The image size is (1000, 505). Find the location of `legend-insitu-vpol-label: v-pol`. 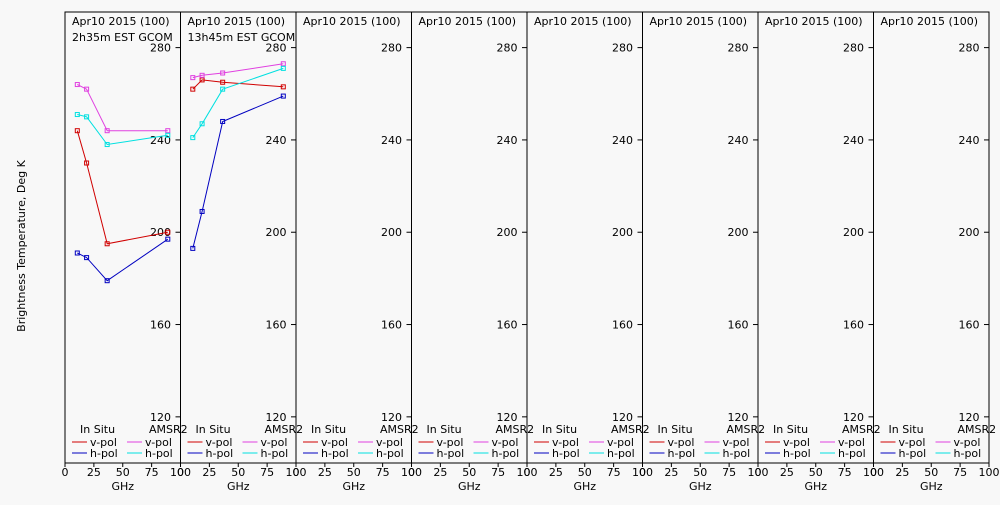

legend-insitu-vpol-label: v-pol is located at coordinates (219, 442).